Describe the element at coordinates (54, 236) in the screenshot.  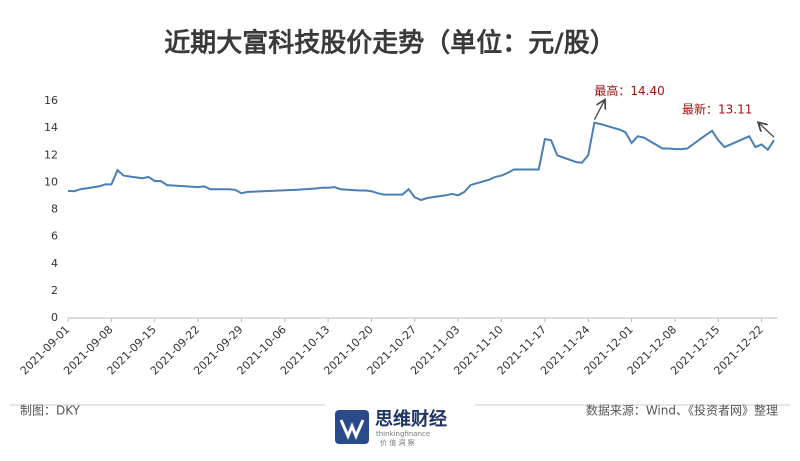
I see `y-tick-label: 6` at that location.